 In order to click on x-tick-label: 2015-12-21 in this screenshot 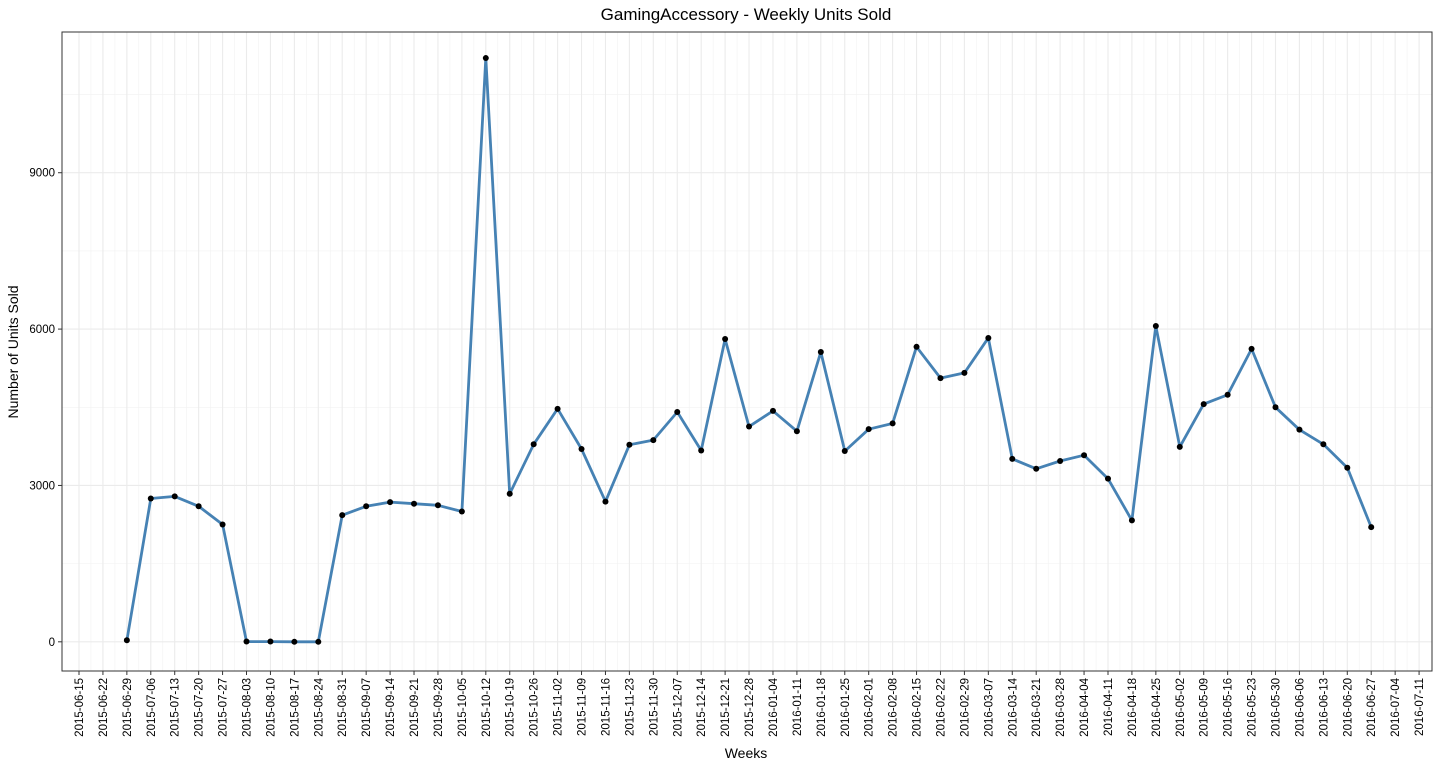, I will do `click(726, 707)`.